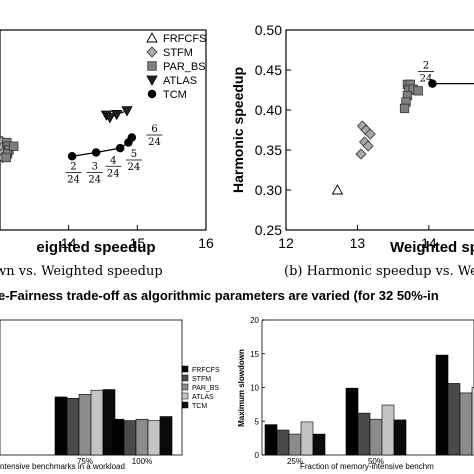  What do you see at coordinates (113, 160) in the screenshot?
I see `top-left-annotation-numerator: 4` at bounding box center [113, 160].